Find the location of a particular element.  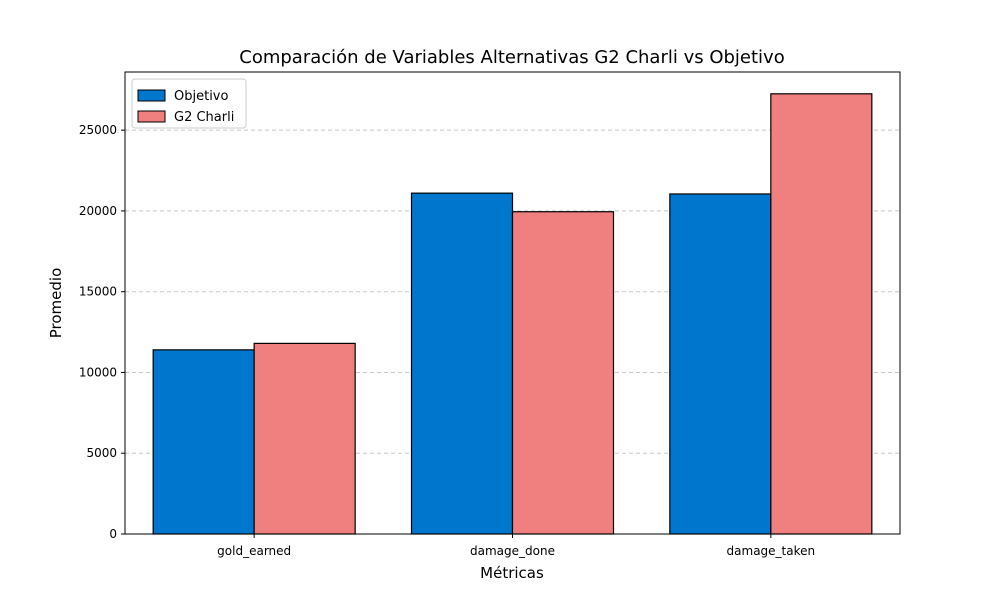

bar-objetivo-gold_earned is located at coordinates (203, 442).